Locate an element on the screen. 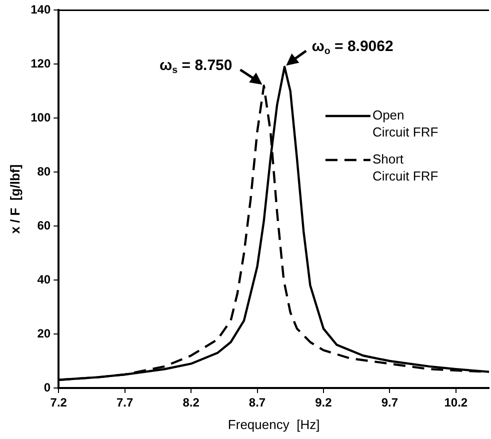  y-tick-label: 140 is located at coordinates (40, 9).